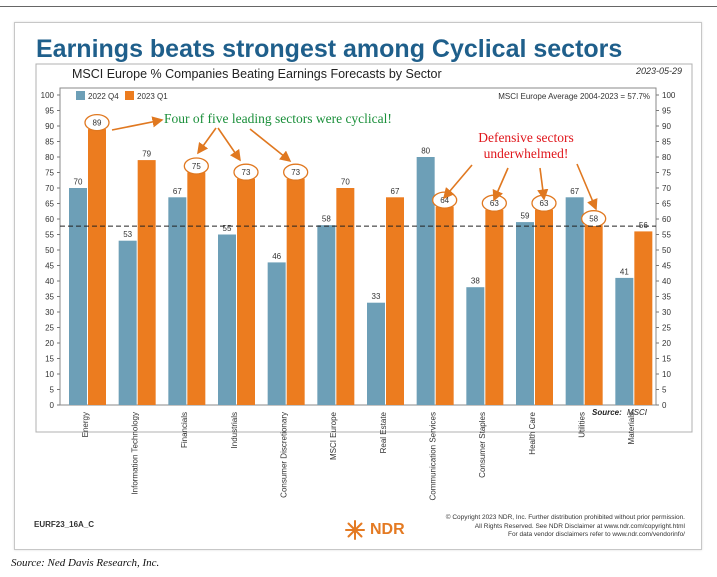 The image size is (717, 577). Describe the element at coordinates (152, 96) in the screenshot. I see `legend-label-2023-q1: 2023 Q1` at that location.